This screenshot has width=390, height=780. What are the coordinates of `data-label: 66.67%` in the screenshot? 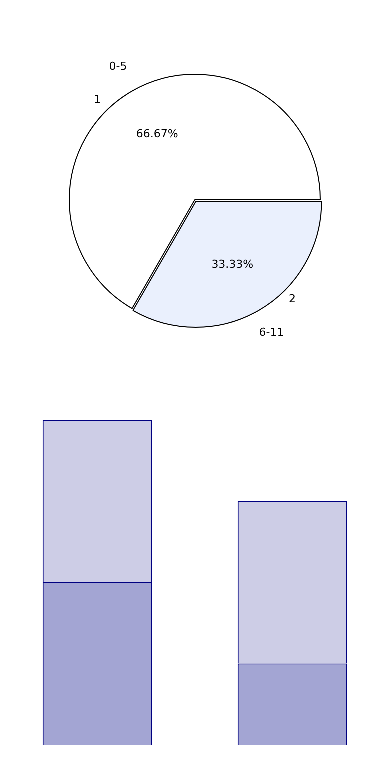 It's located at (157, 134).